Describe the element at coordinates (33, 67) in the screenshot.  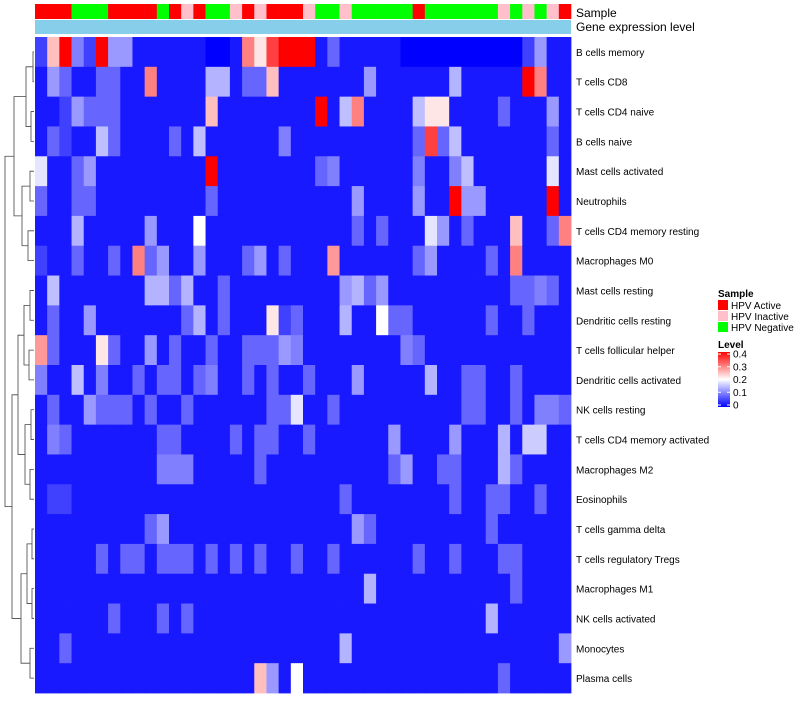
I see `dendrogram-branch` at that location.